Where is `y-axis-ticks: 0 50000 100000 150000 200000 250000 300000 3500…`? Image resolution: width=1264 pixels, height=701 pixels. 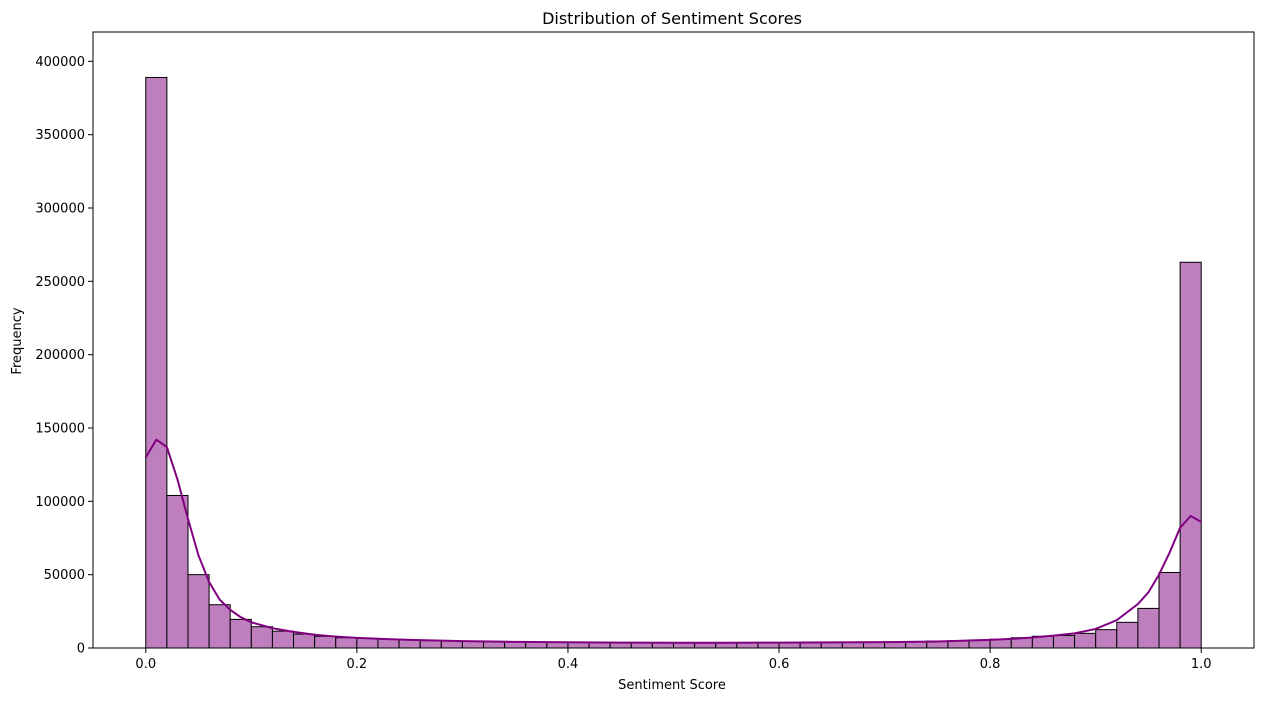
y-axis-ticks: 0 50000 100000 150000 200000 250000 300000 3500… is located at coordinates (64, 356).